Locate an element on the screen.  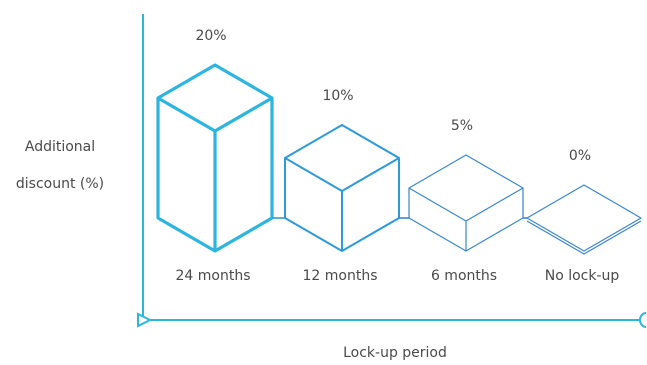
category-label-1: 12 months is located at coordinates (340, 276).